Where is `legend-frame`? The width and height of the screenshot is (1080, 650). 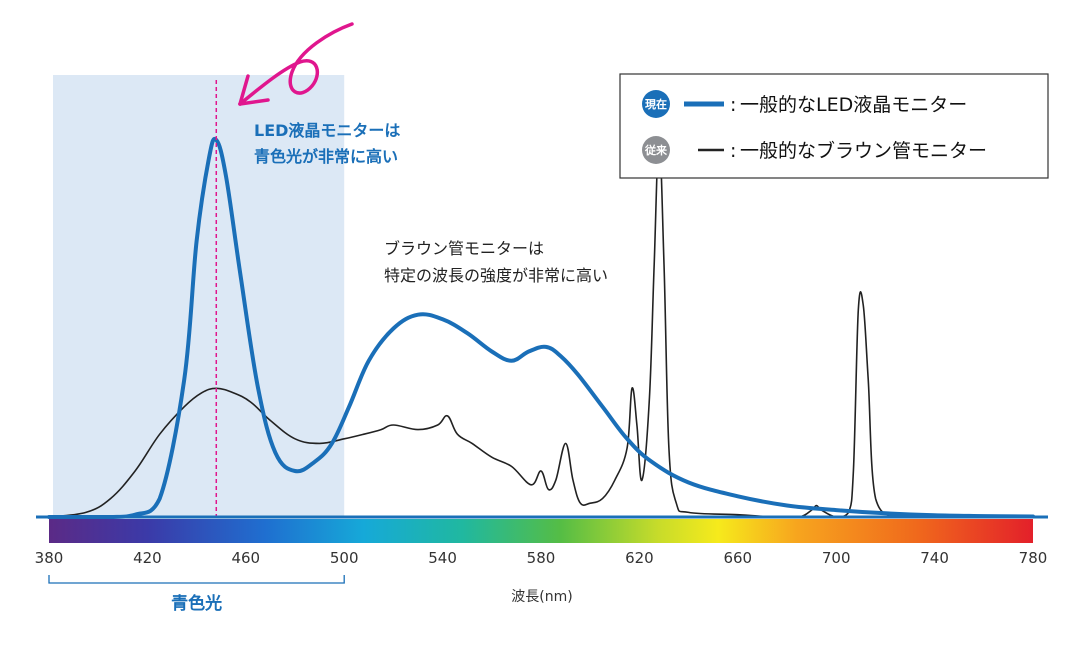
legend-frame is located at coordinates (834, 126).